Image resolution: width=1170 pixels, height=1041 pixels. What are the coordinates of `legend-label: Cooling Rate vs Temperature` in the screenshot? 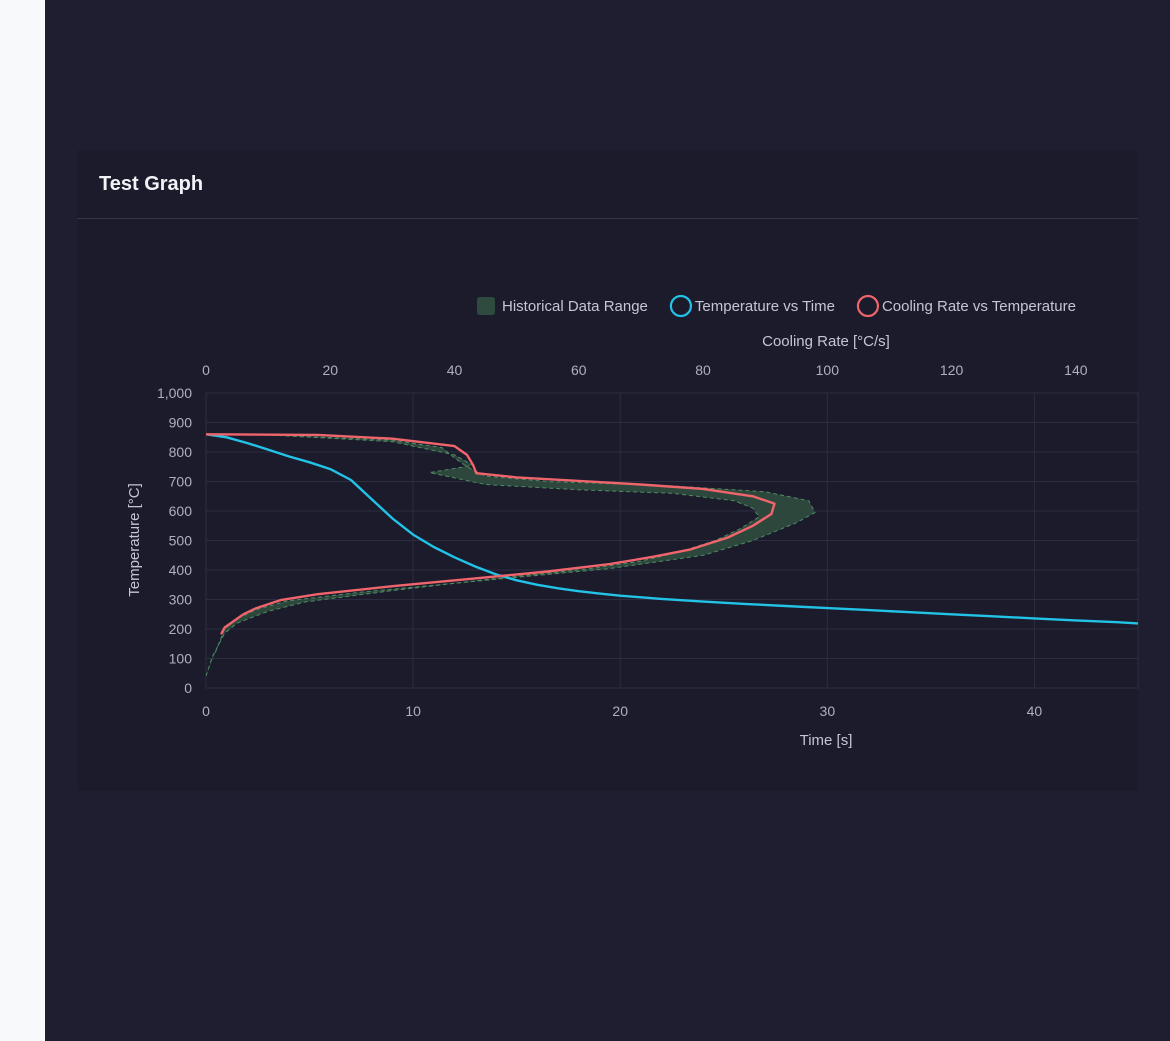 It's located at (979, 306).